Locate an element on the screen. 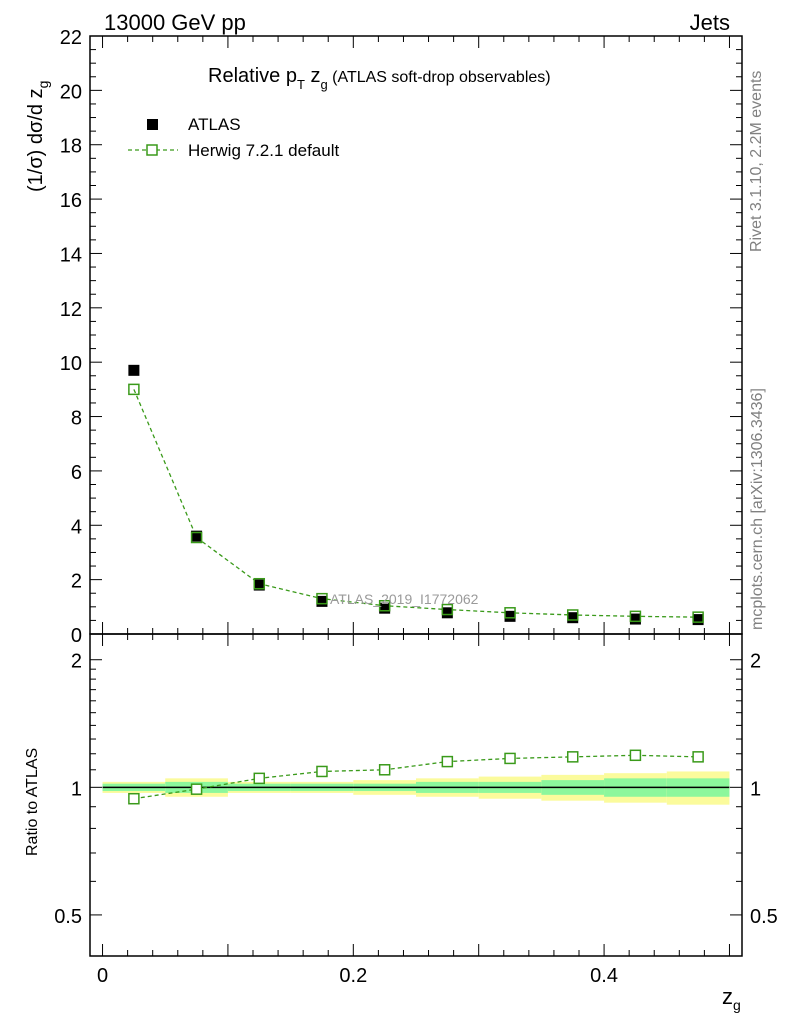  header-left: 13000 GeV pp is located at coordinates (175, 22).